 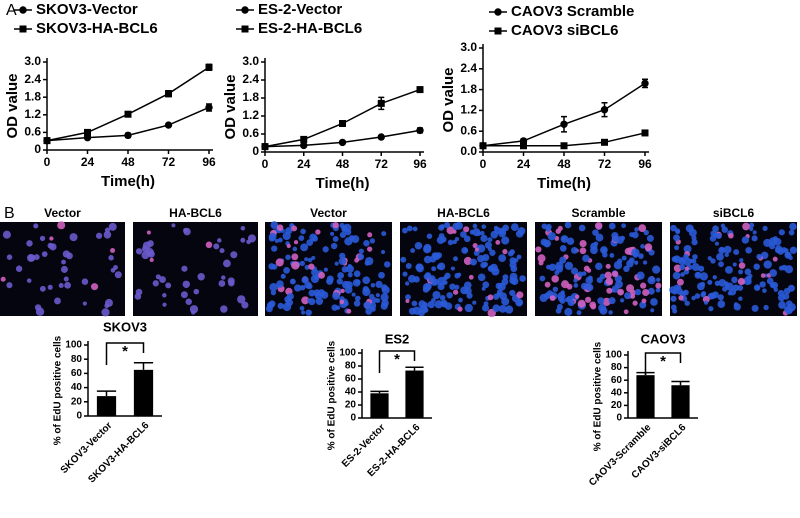 What do you see at coordinates (598, 396) in the screenshot?
I see `y-axis-label: % of EdU positive cells` at bounding box center [598, 396].